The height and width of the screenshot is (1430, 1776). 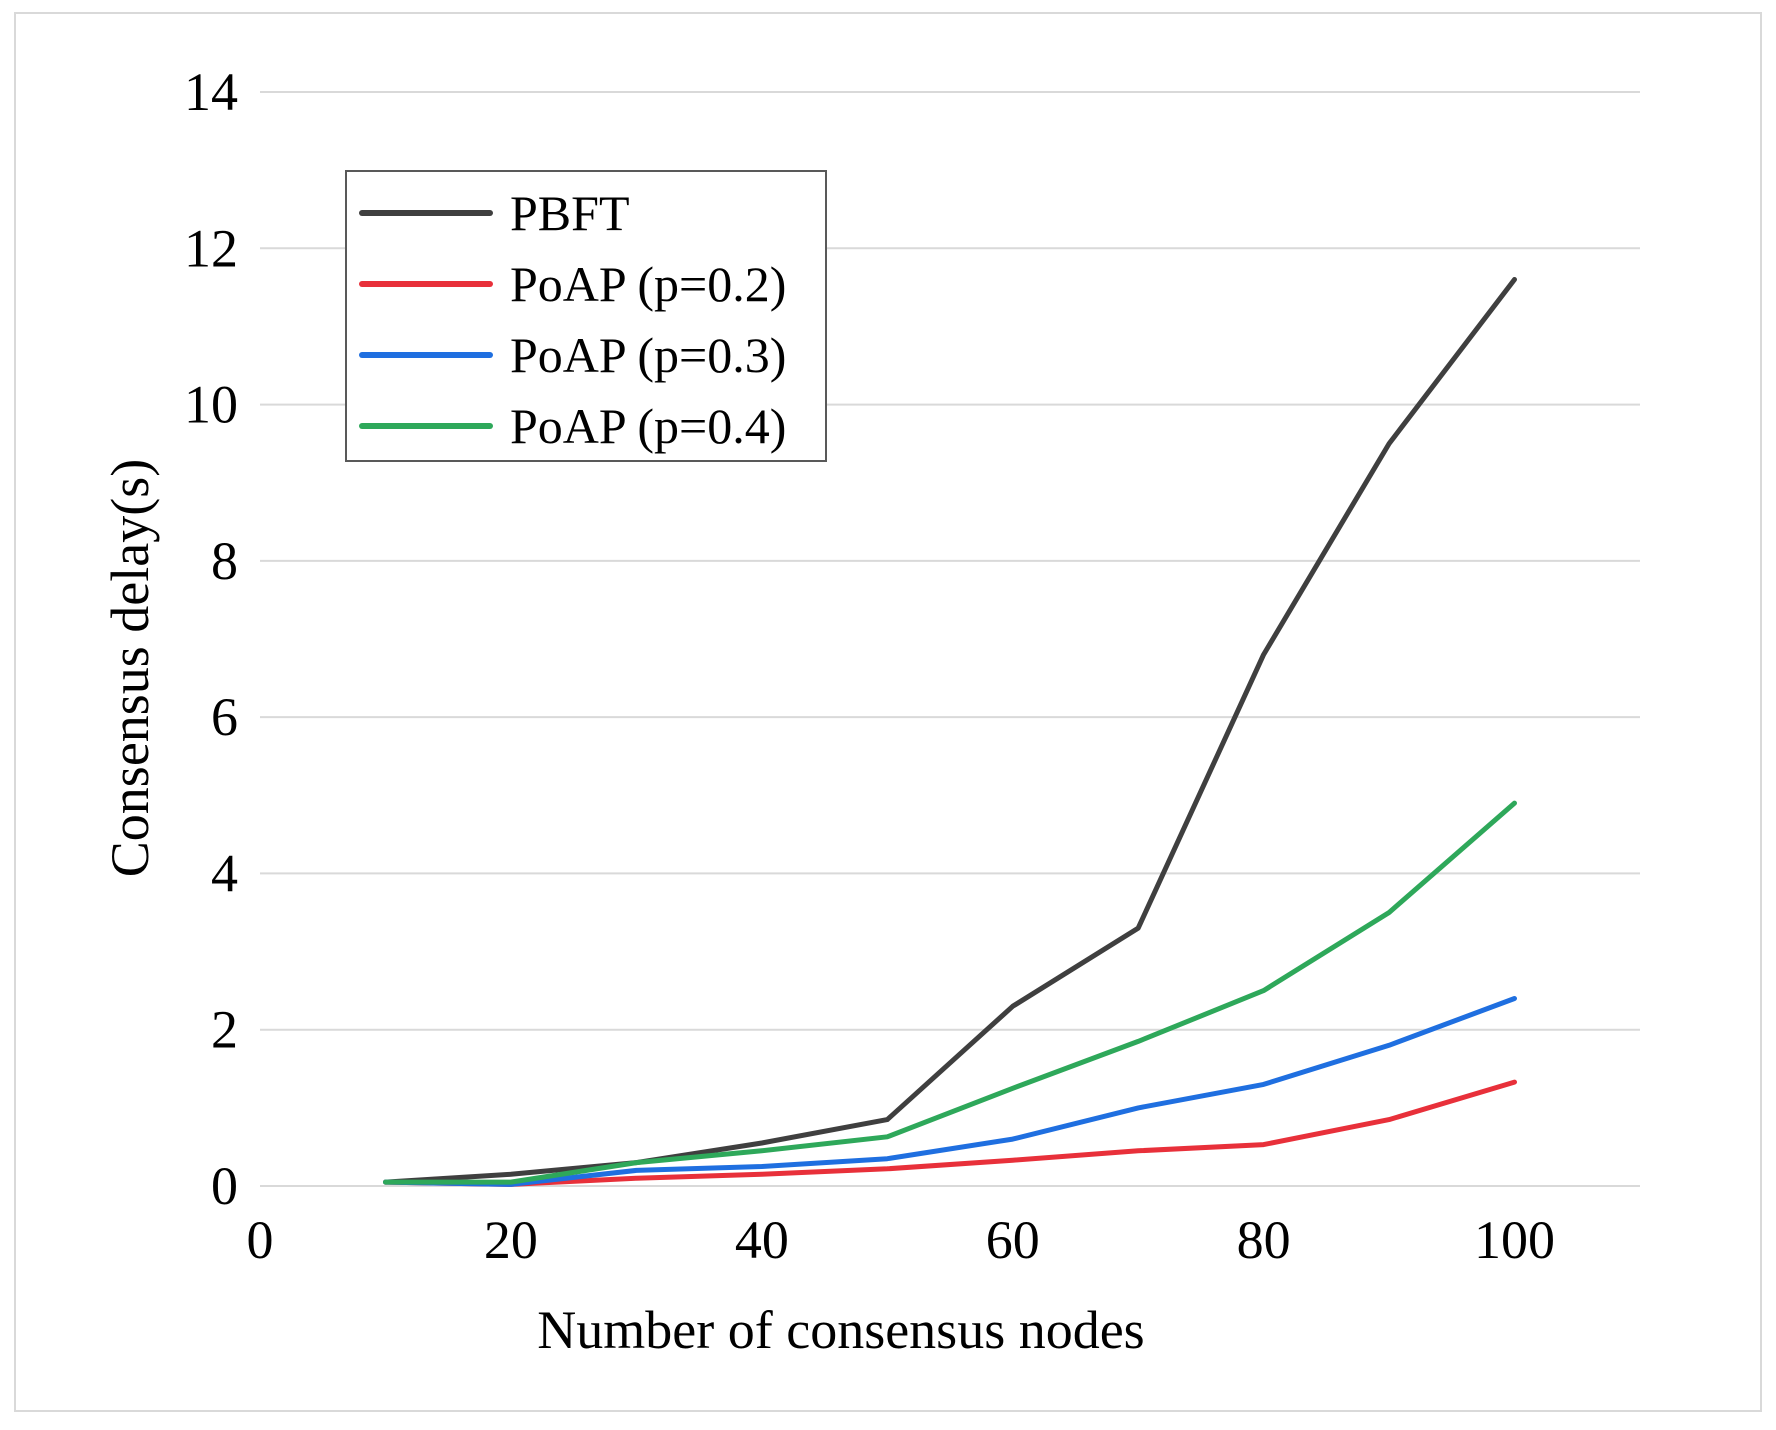 What do you see at coordinates (224, 717) in the screenshot?
I see `y-tick-label: 6` at bounding box center [224, 717].